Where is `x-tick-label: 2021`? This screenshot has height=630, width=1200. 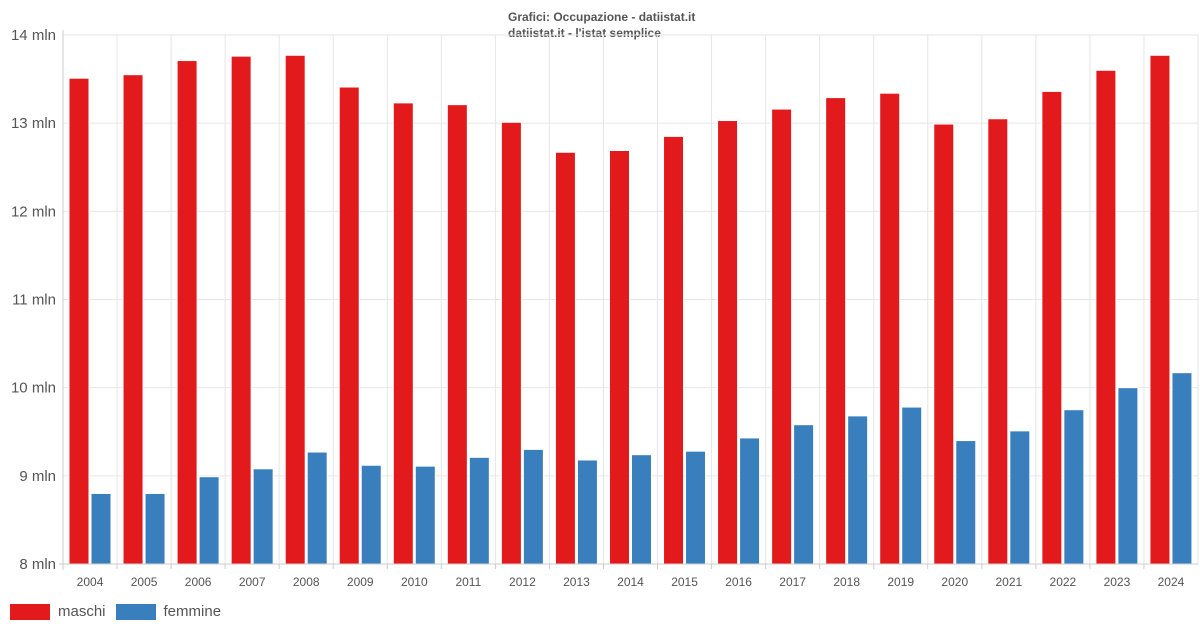 x-tick-label: 2021 is located at coordinates (1008, 582).